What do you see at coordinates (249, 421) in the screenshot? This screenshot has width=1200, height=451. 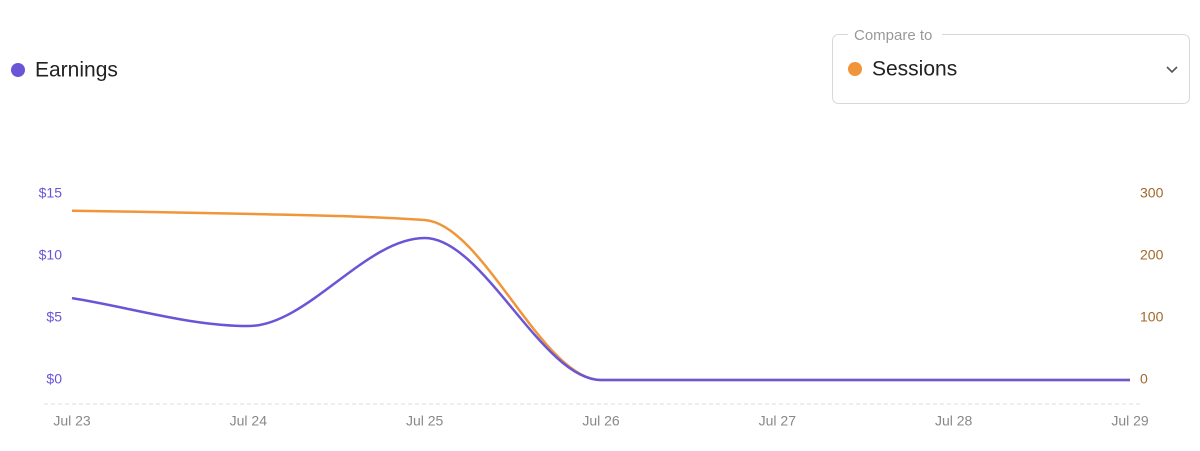 I see `x-tick-label: Jul 24` at bounding box center [249, 421].